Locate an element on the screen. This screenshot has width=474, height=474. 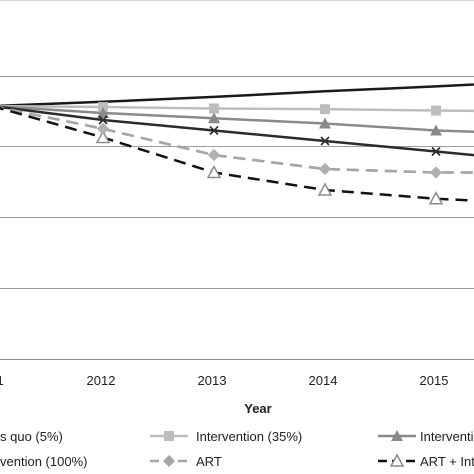
x-axis-title: Year is located at coordinates (257, 408).